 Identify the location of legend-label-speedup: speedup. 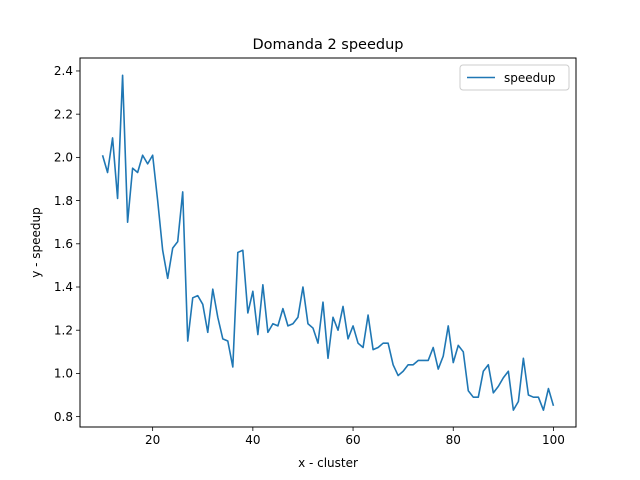
(529, 78).